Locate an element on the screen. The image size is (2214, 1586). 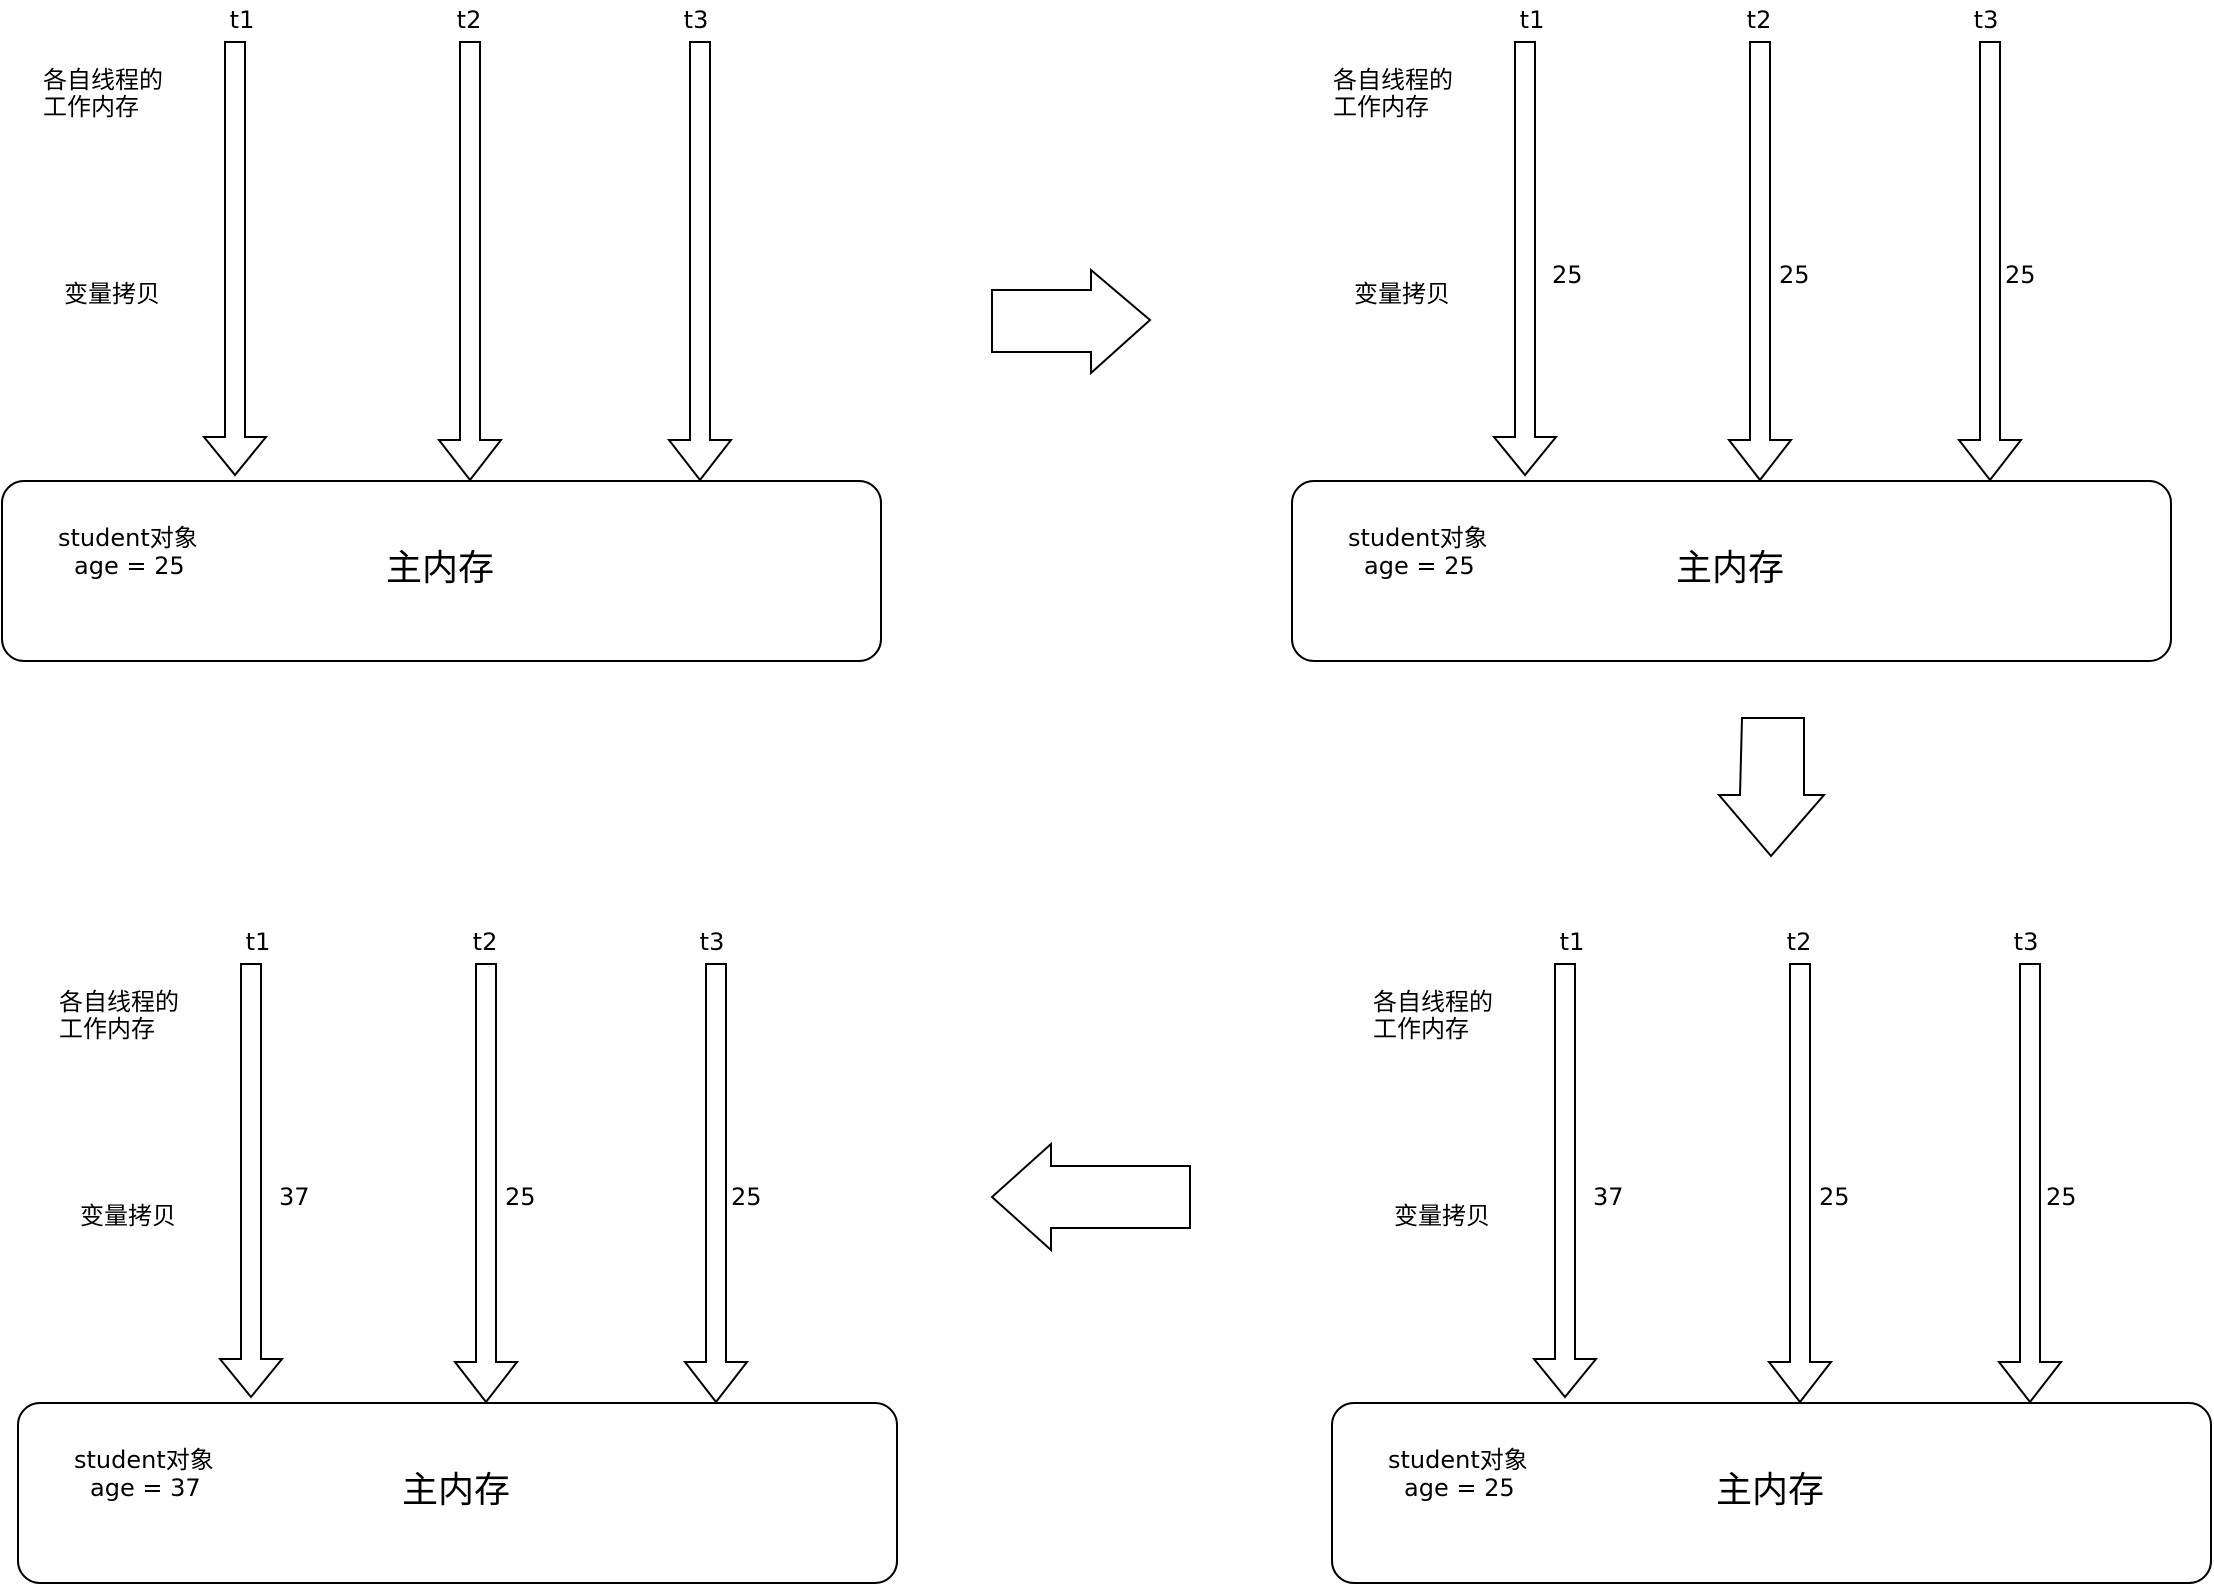
student-age-value: age = 37 is located at coordinates (145, 1488).